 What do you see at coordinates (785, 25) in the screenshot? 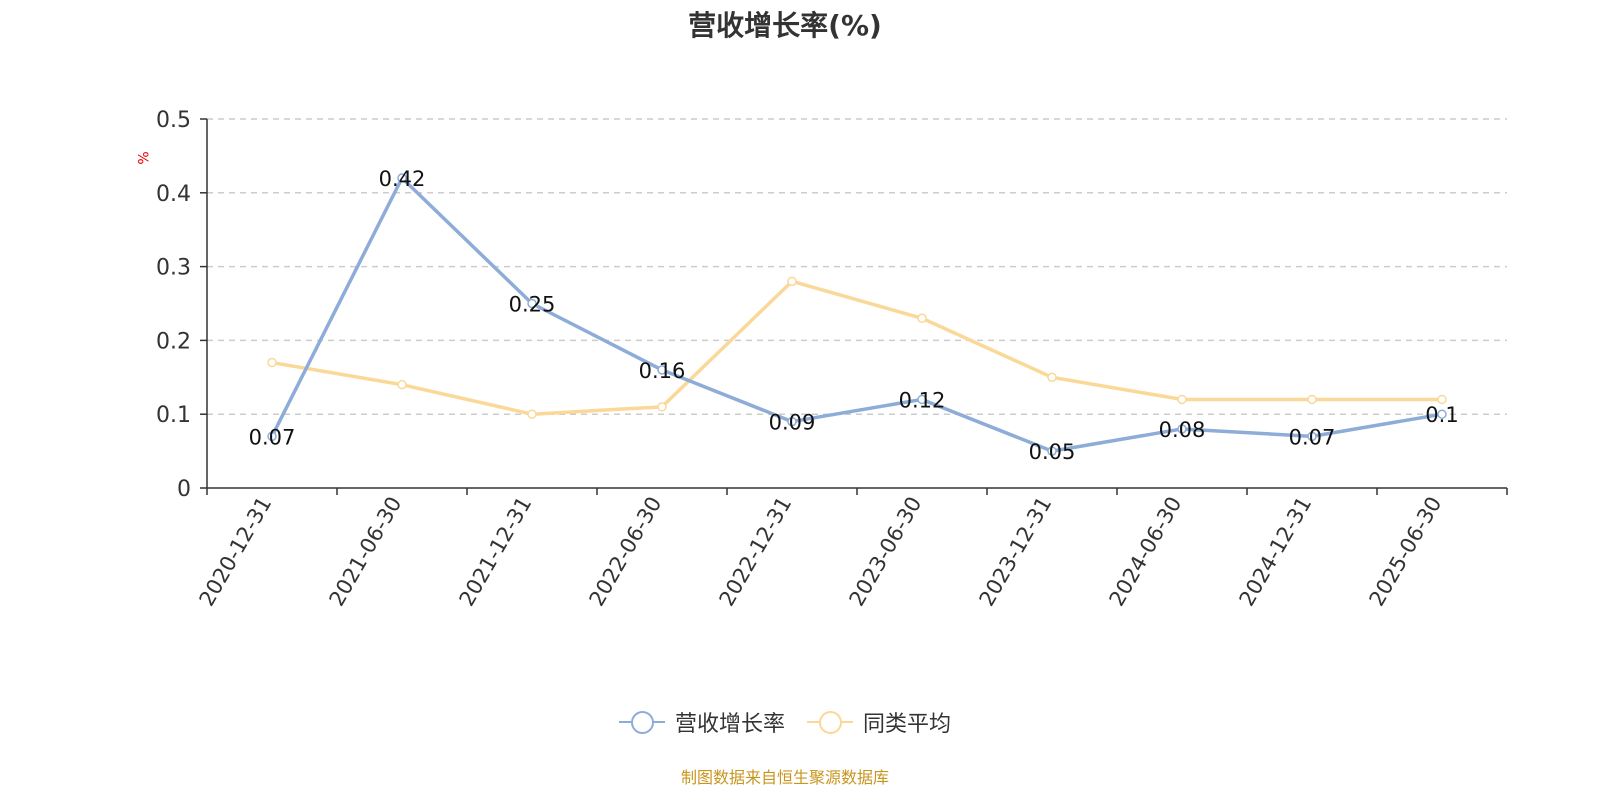
I see `chart-title: 营收增长率(%)` at bounding box center [785, 25].